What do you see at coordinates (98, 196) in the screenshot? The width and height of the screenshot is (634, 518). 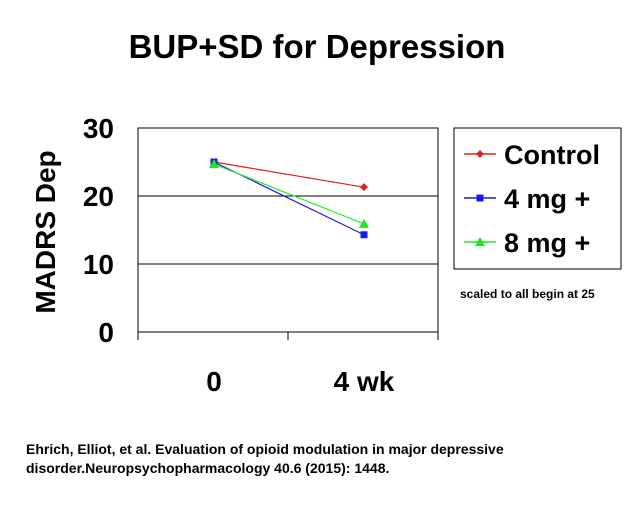 I see `y-tick-label: 20` at bounding box center [98, 196].